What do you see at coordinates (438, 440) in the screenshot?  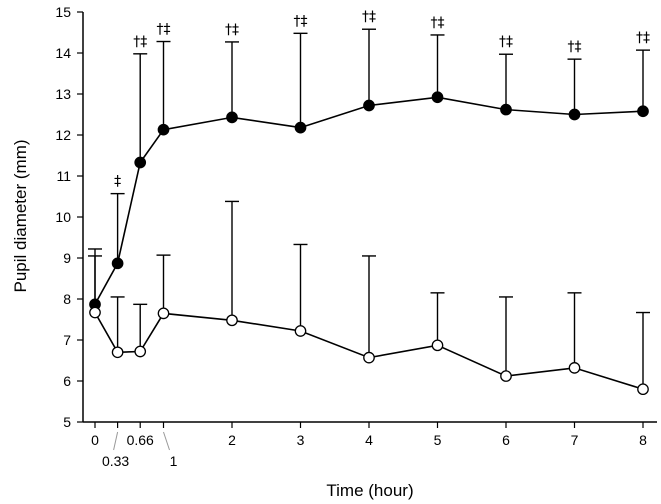 I see `x-tick-label: 5` at bounding box center [438, 440].